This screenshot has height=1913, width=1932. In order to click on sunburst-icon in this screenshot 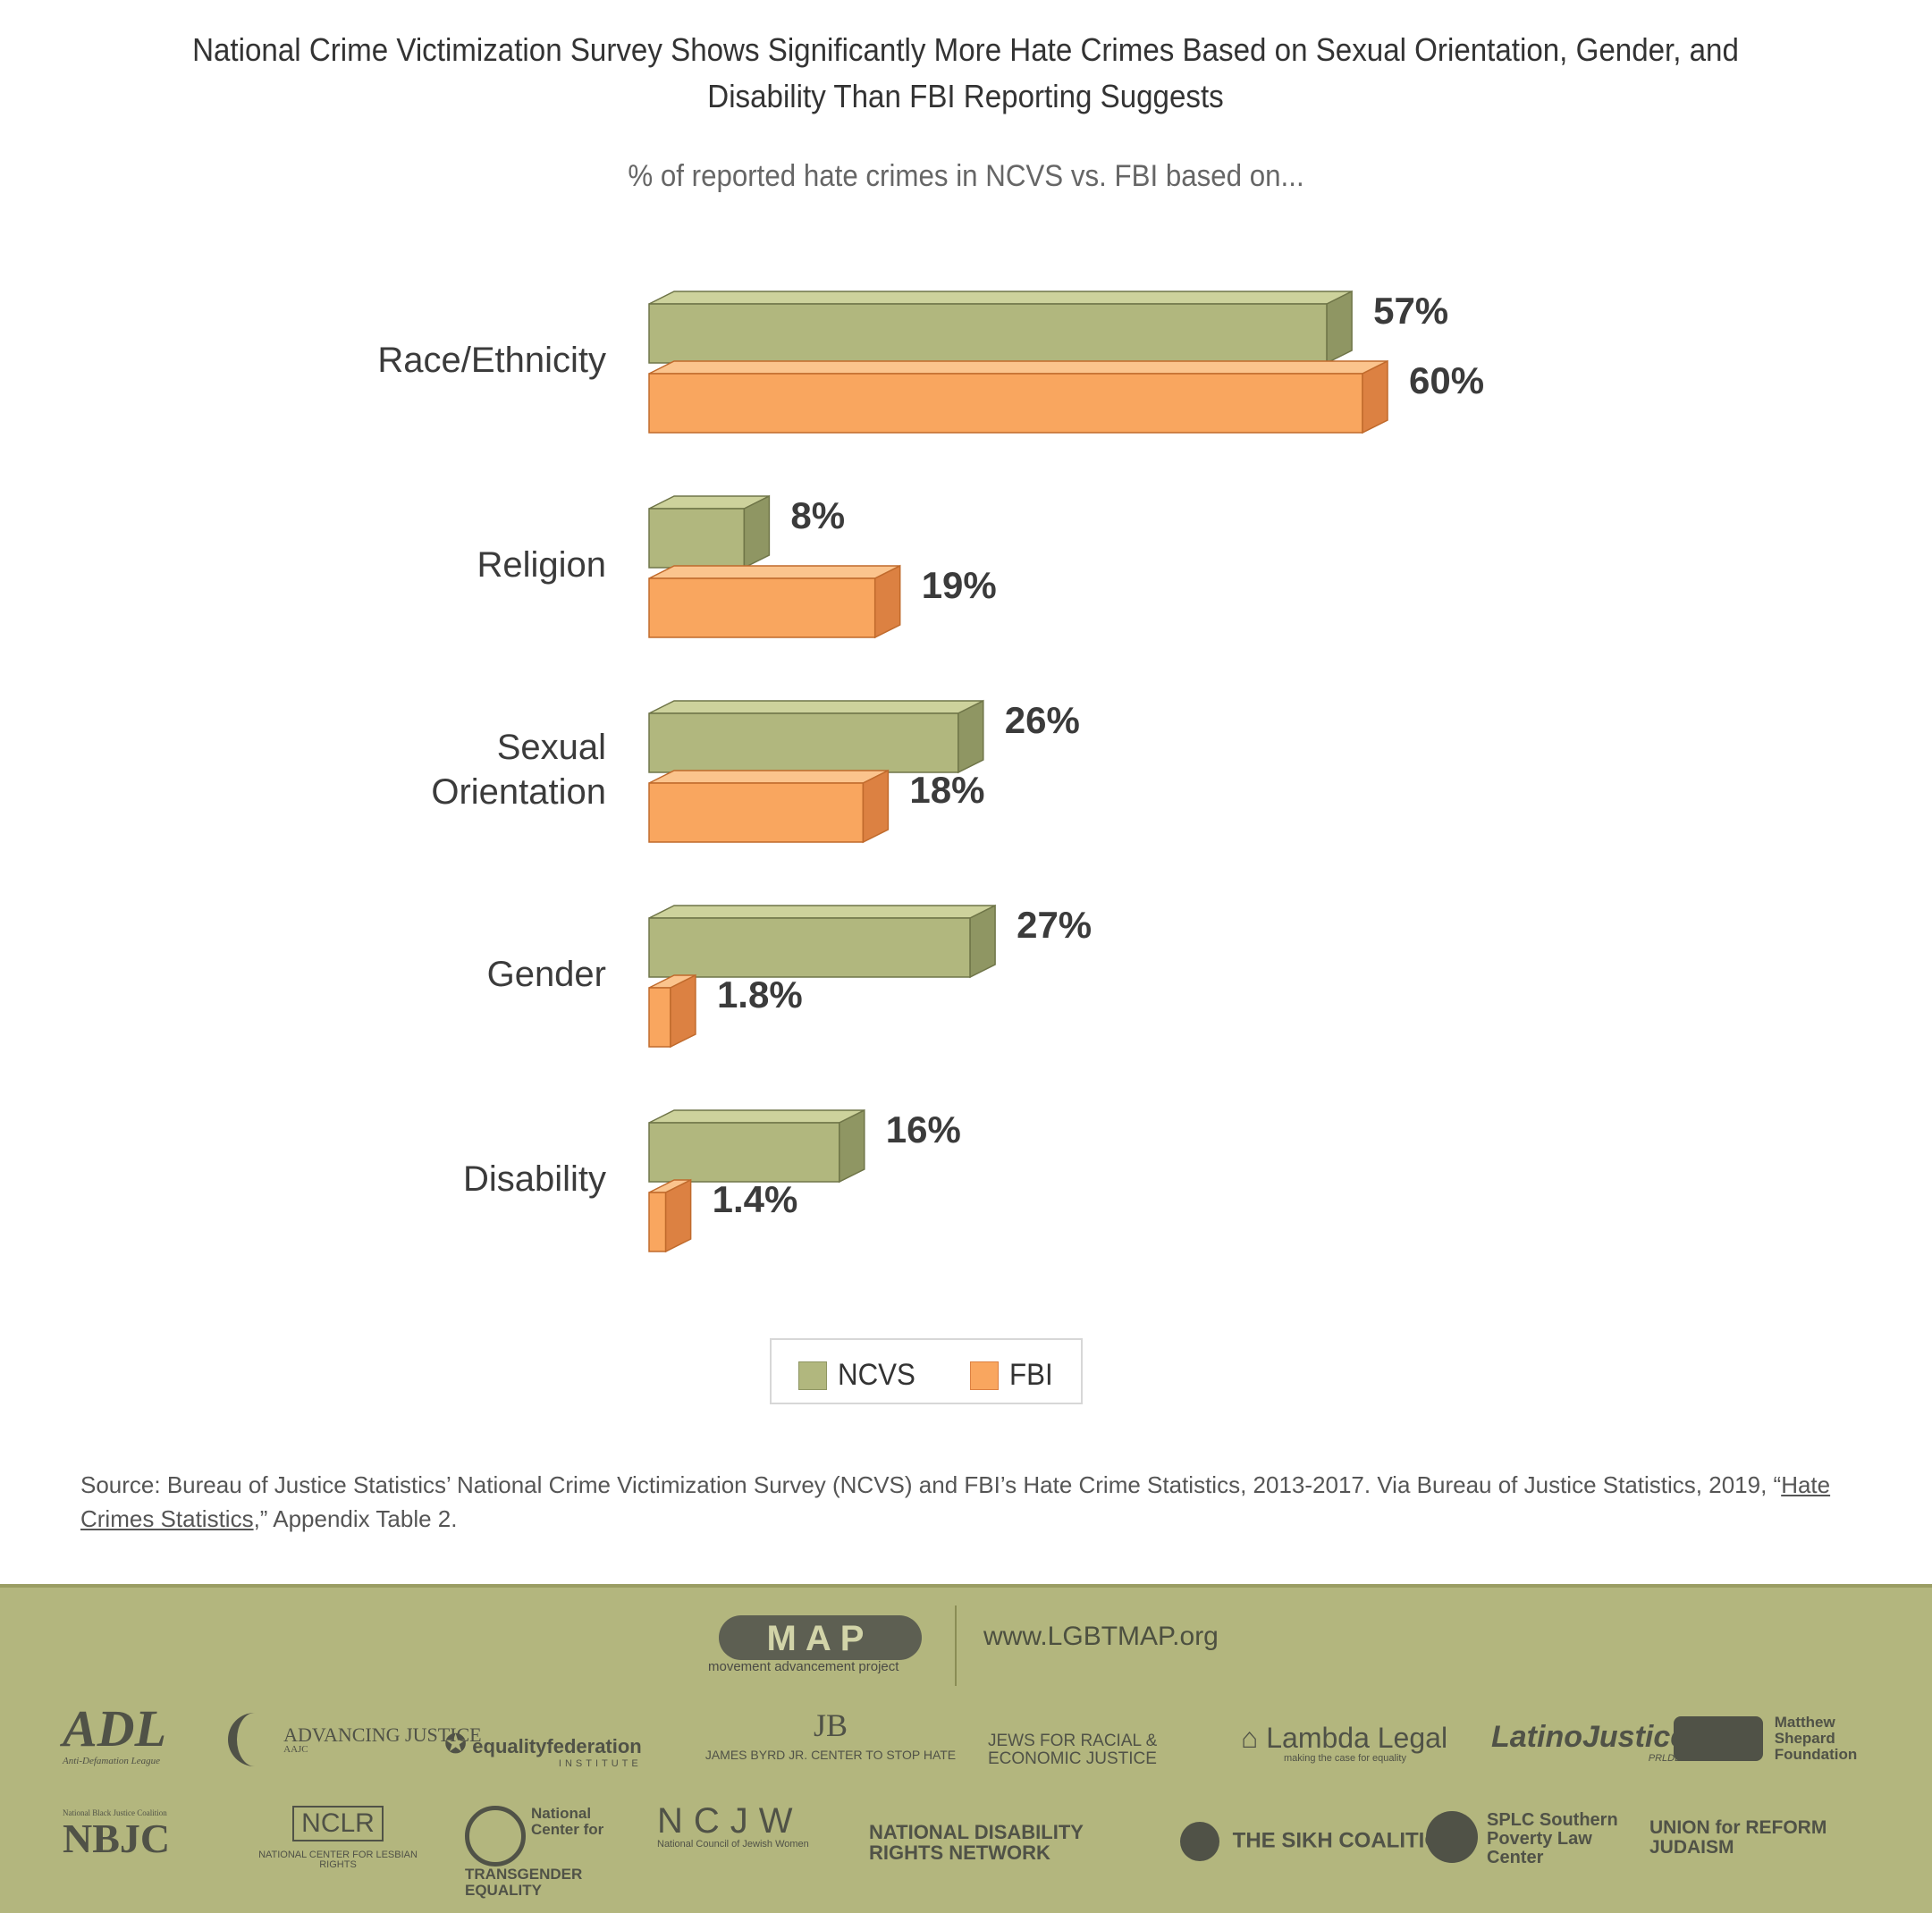, I will do `click(1718, 1738)`.